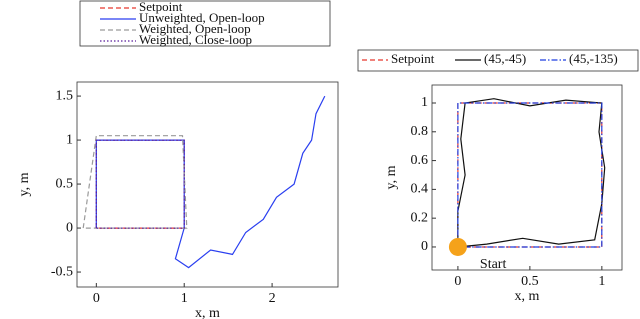 The image size is (640, 319). What do you see at coordinates (420, 217) in the screenshot?
I see `y-tick-label: 0.2` at bounding box center [420, 217].